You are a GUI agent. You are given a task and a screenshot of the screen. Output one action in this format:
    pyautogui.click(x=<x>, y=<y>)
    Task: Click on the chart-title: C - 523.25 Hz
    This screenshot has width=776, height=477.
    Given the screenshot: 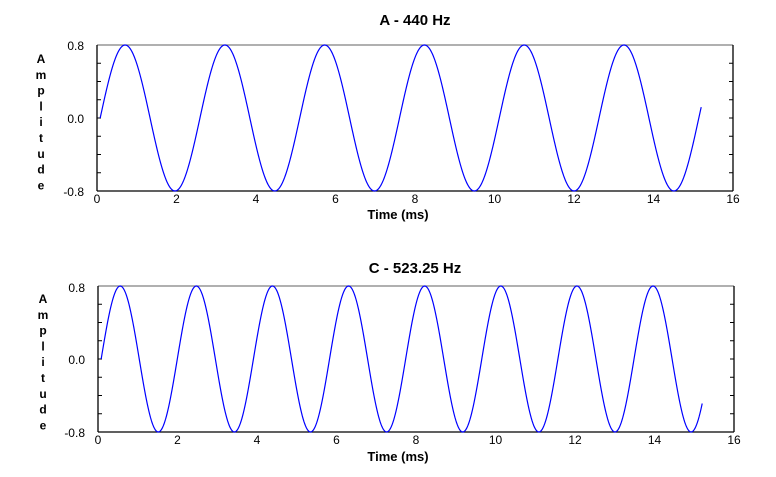 What is the action you would take?
    pyautogui.click(x=415, y=268)
    